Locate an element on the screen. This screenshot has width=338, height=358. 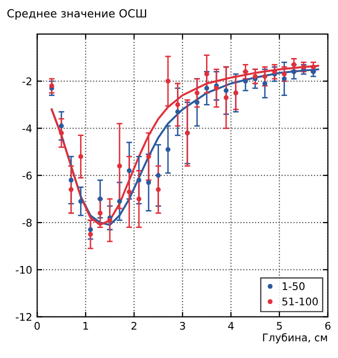
x-tick-label: 0 is located at coordinates (37, 326).